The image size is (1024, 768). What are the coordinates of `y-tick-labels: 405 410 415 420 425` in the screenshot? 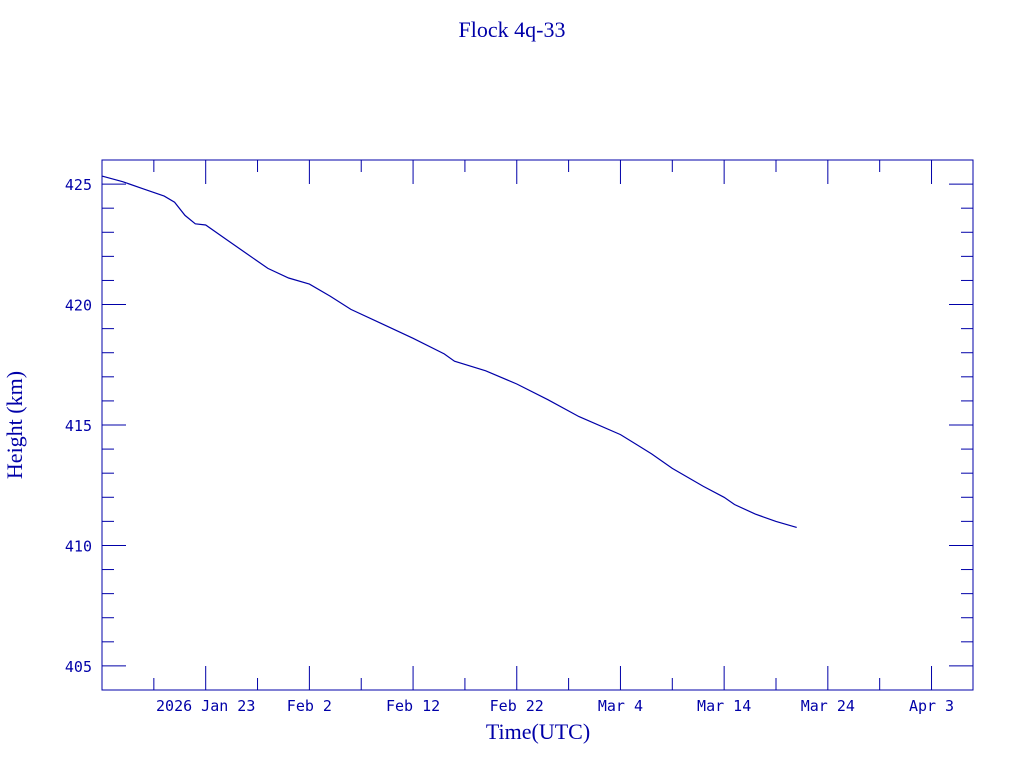 It's located at (78, 426).